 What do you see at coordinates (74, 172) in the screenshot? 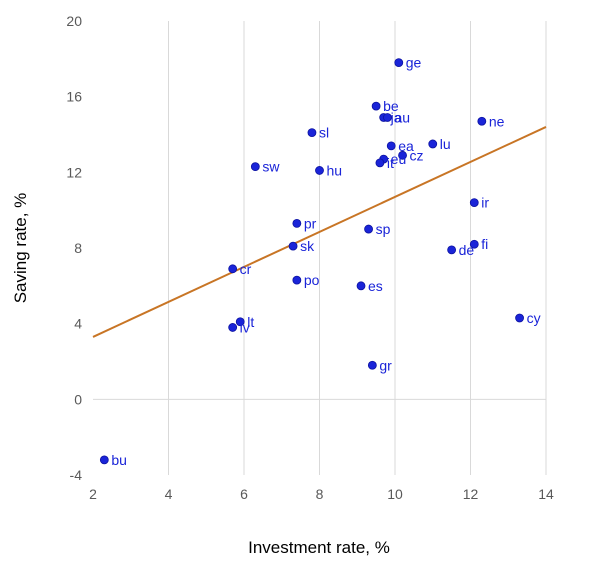
I see `y-tick-label-4: 12` at bounding box center [74, 172].